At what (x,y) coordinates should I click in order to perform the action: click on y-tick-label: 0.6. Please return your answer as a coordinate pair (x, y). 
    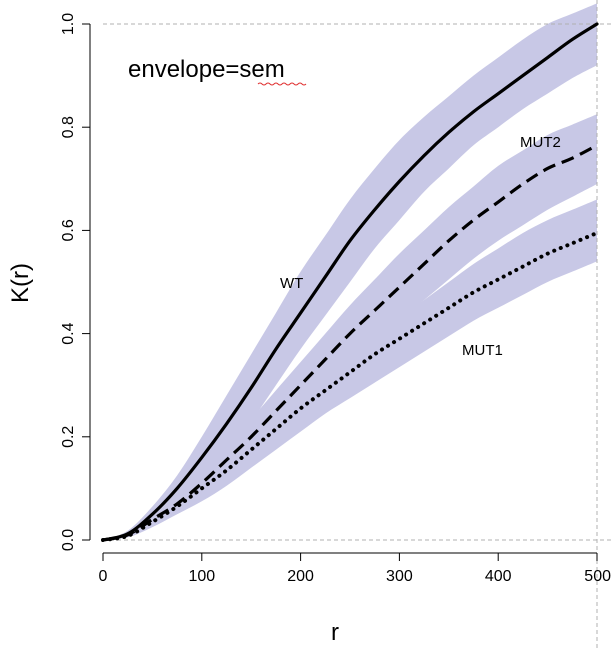
    Looking at the image, I should click on (68, 230).